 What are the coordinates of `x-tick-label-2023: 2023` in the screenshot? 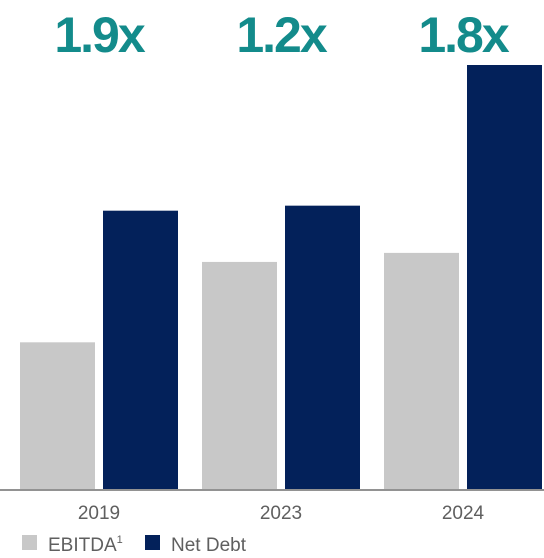 It's located at (281, 513).